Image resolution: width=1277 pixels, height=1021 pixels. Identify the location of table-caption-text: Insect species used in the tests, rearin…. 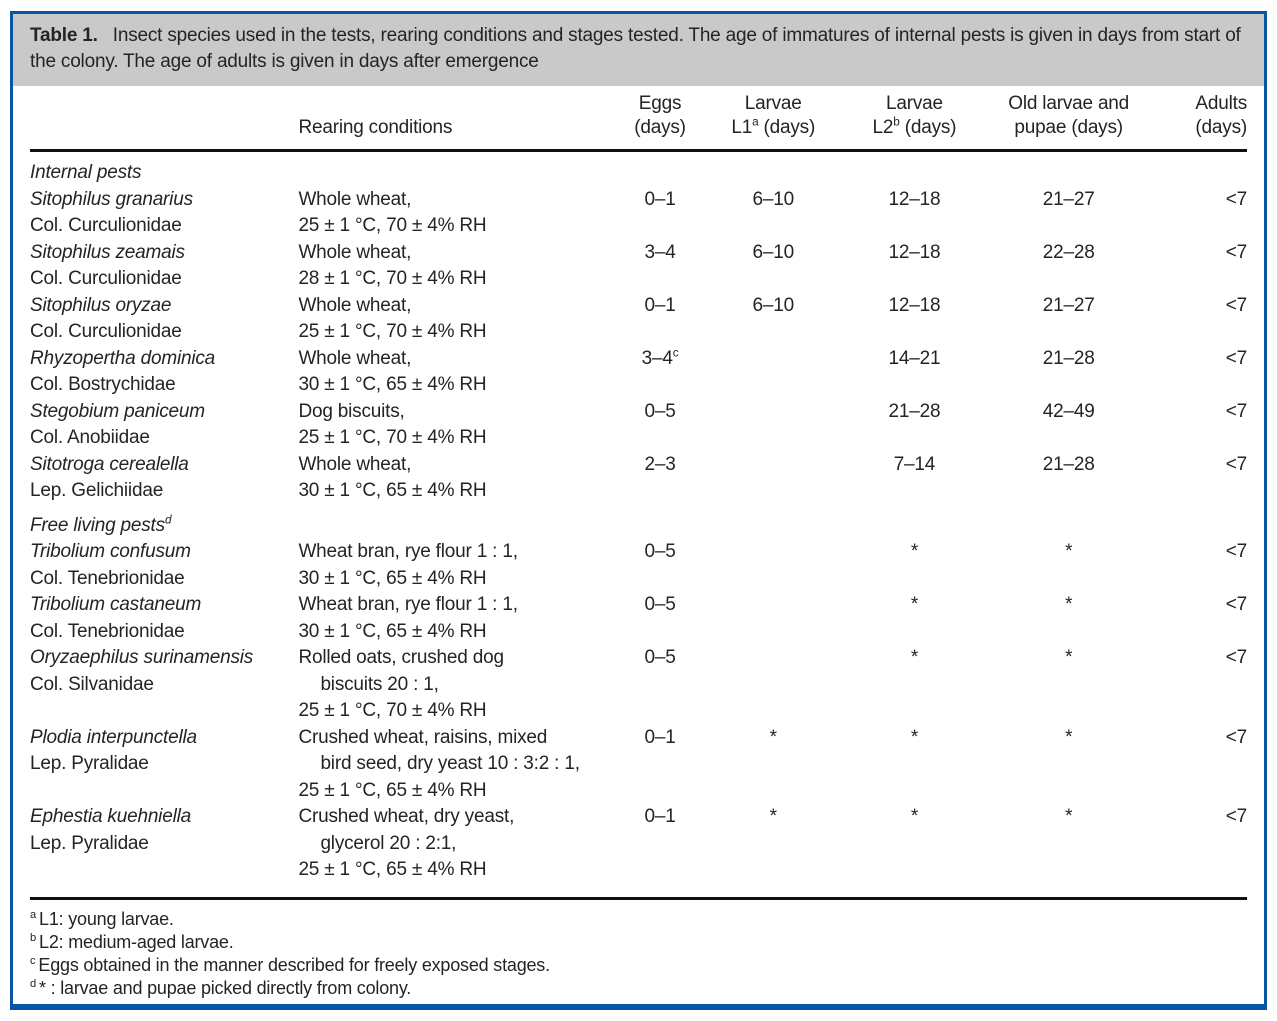
(635, 48).